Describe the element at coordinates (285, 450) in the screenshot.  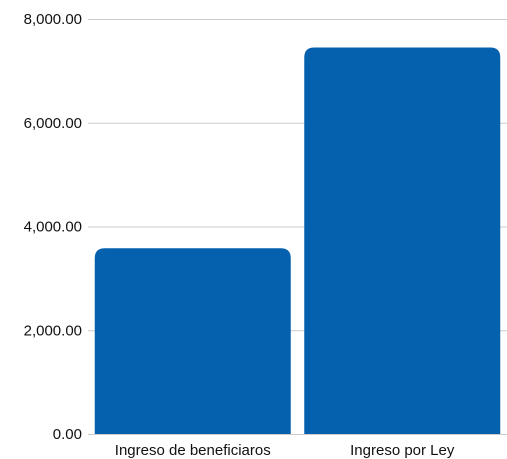
I see `x-axis-category-labels: Ingreso de beneficiaros Ingreso por Ley` at that location.